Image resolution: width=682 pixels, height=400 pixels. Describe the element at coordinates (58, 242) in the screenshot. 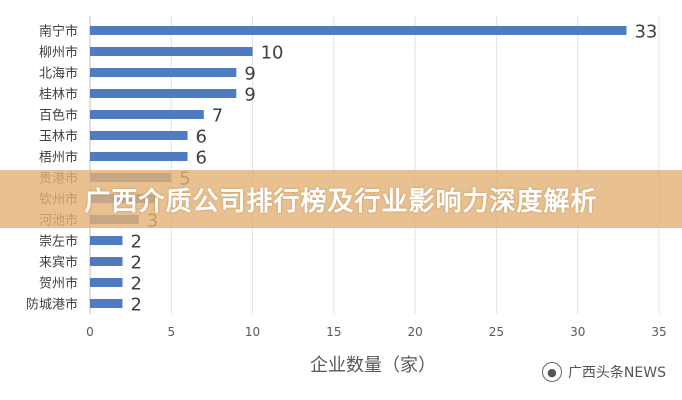

I see `category-label: 崇左市` at that location.